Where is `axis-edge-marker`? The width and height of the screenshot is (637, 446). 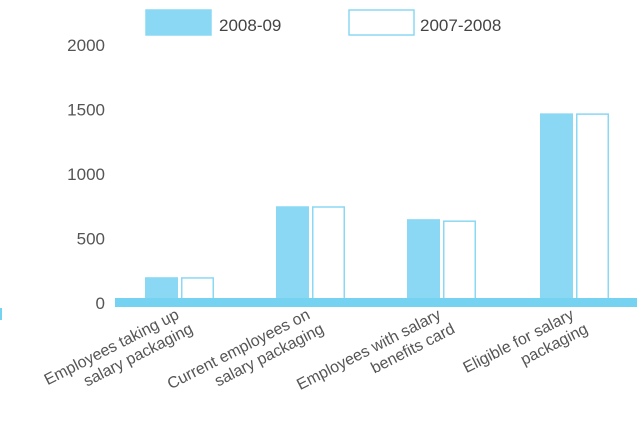 axis-edge-marker is located at coordinates (1, 314).